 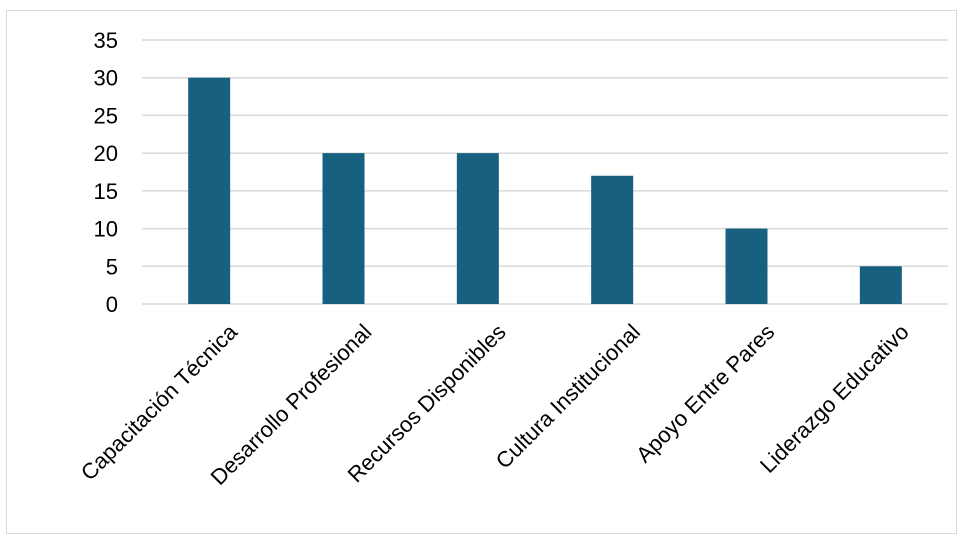 I want to click on y-tick-label: 25, so click(x=106, y=115).